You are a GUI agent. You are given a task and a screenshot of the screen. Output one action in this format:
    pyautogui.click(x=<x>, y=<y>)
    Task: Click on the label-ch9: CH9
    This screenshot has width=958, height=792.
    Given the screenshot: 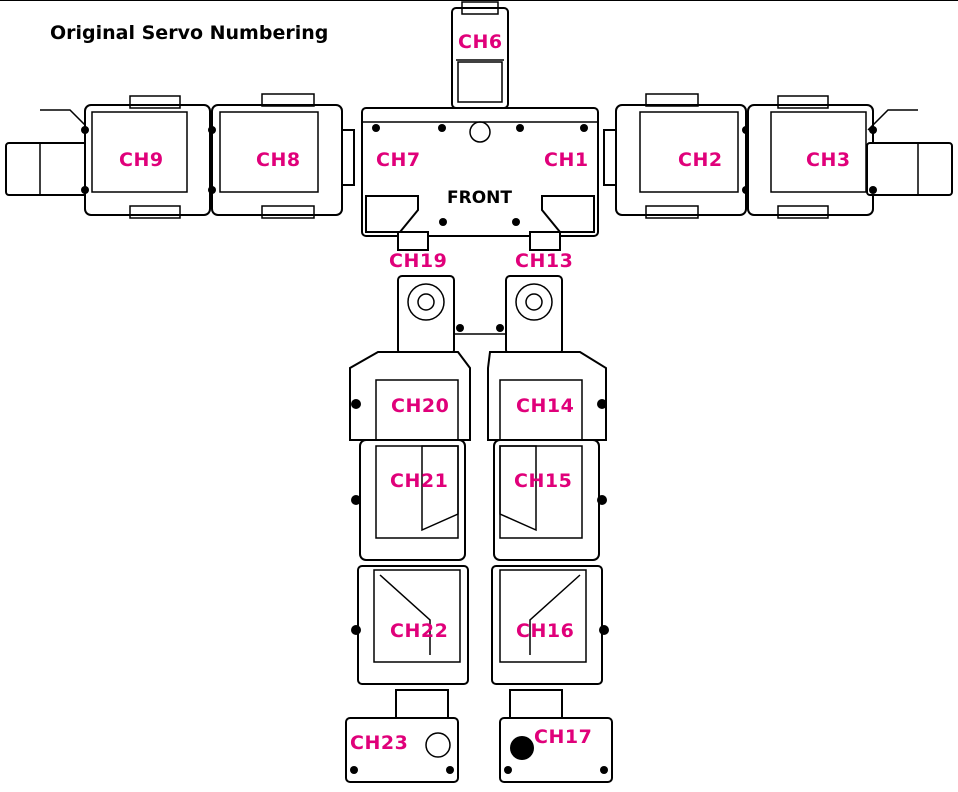 What is the action you would take?
    pyautogui.click(x=141, y=160)
    